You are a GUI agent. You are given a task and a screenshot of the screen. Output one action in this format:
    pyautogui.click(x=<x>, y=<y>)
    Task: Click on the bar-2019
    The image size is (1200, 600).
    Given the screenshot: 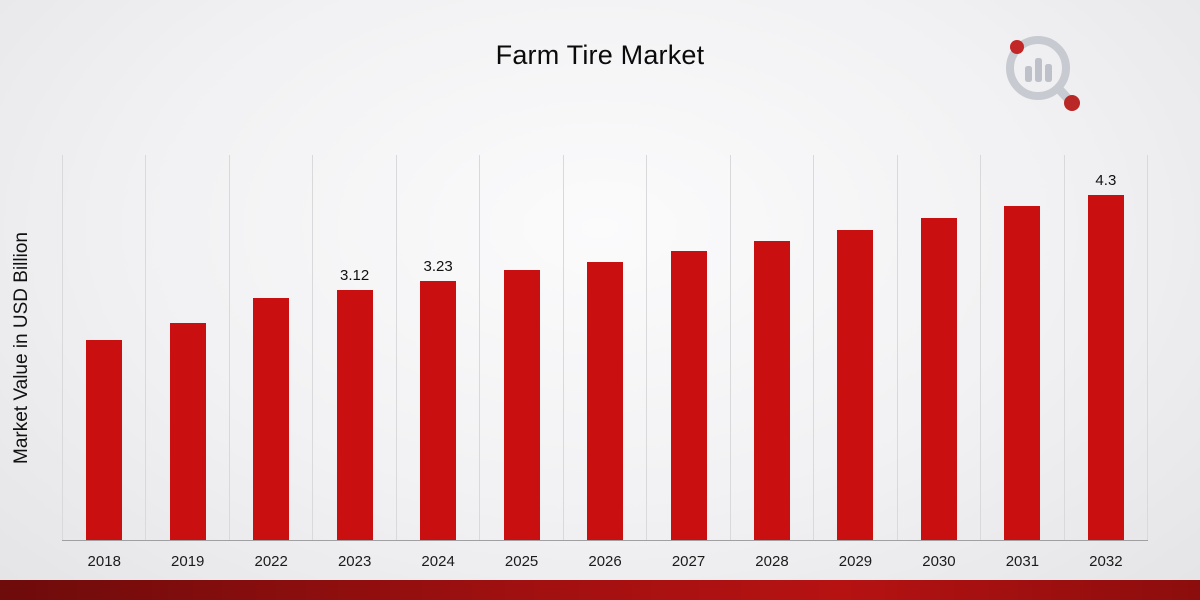 What is the action you would take?
    pyautogui.click(x=187, y=431)
    